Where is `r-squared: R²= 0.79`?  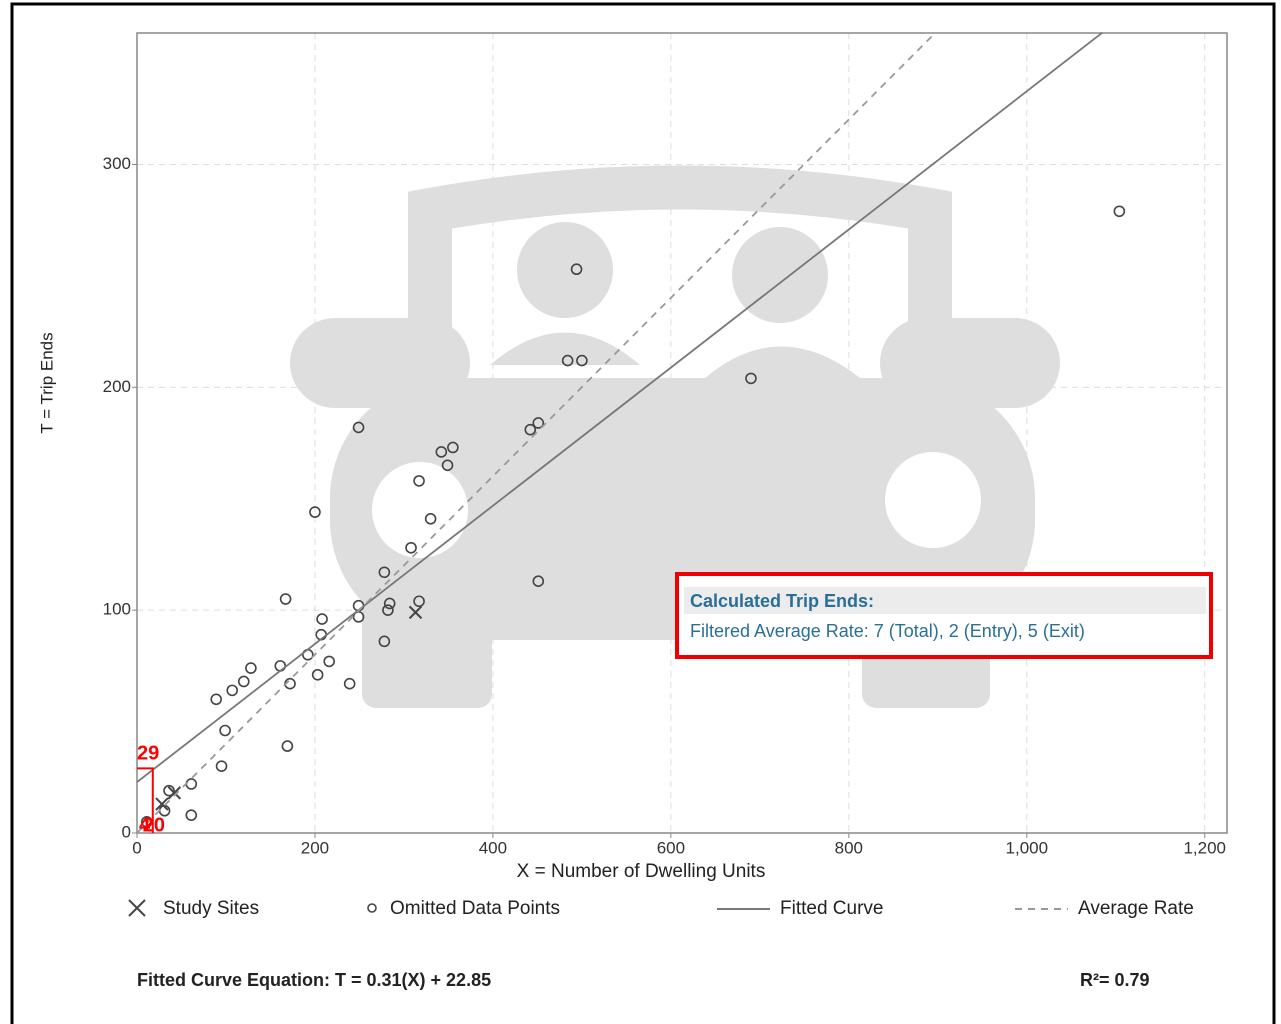
r-squared: R²= 0.79 is located at coordinates (1115, 980).